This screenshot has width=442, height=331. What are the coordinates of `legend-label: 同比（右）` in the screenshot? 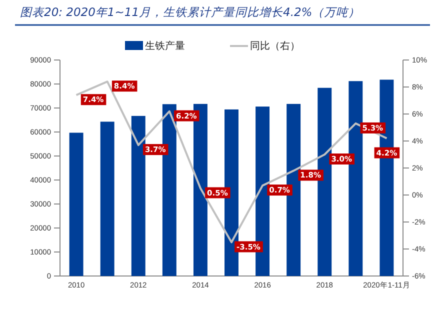 It's located at (275, 46).